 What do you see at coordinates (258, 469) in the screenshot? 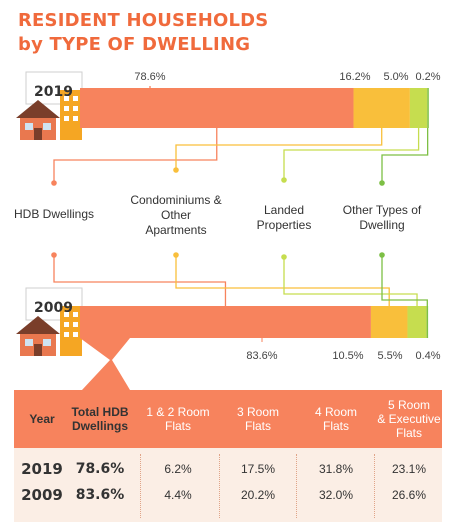
I see `table-cell: 17.5%` at bounding box center [258, 469].